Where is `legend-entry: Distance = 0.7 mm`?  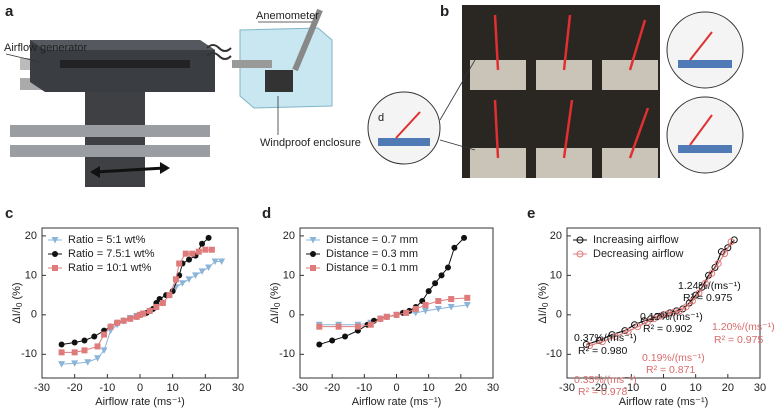
legend-entry: Distance = 0.7 mm is located at coordinates (362, 240).